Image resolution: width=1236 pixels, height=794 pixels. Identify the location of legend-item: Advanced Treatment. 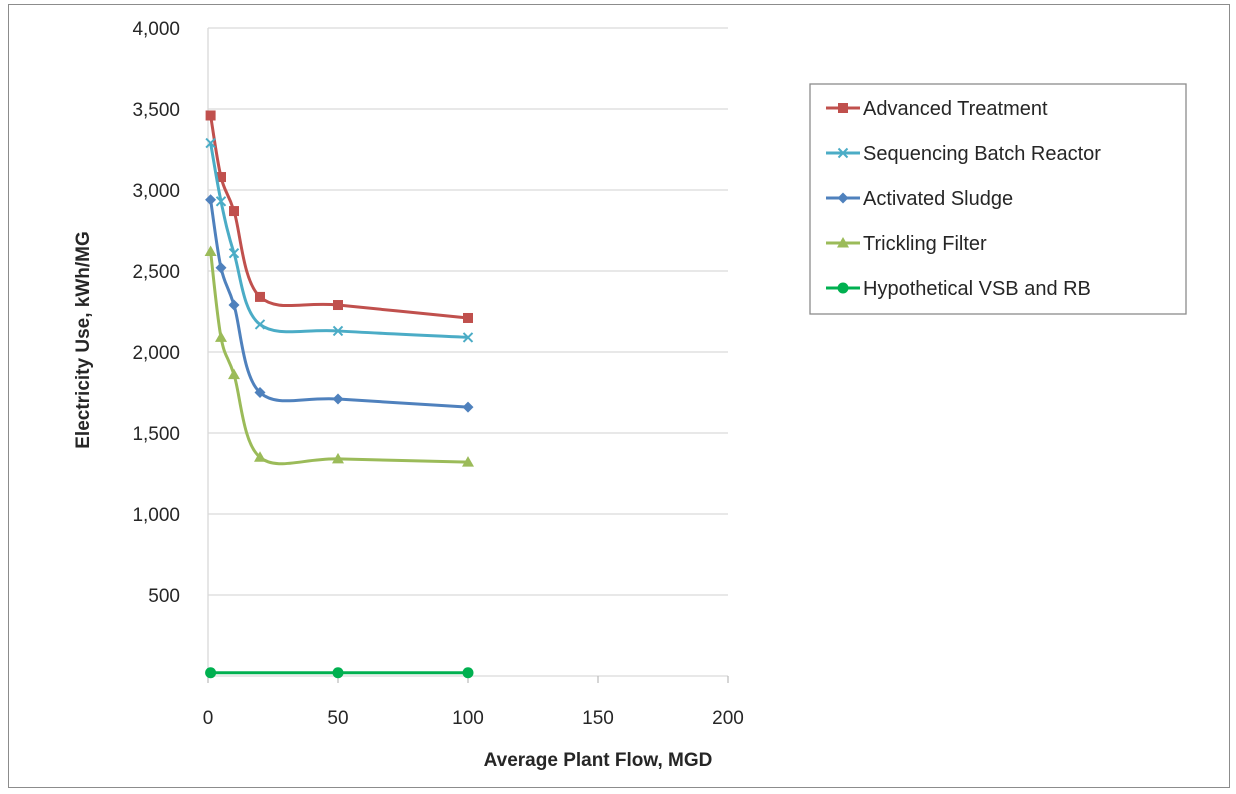
(937, 109).